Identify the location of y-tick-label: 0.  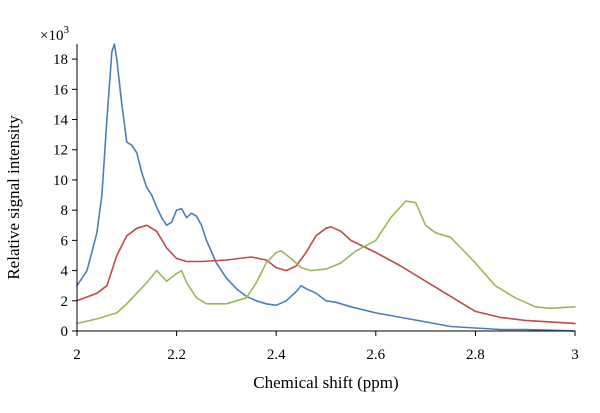
(65, 332).